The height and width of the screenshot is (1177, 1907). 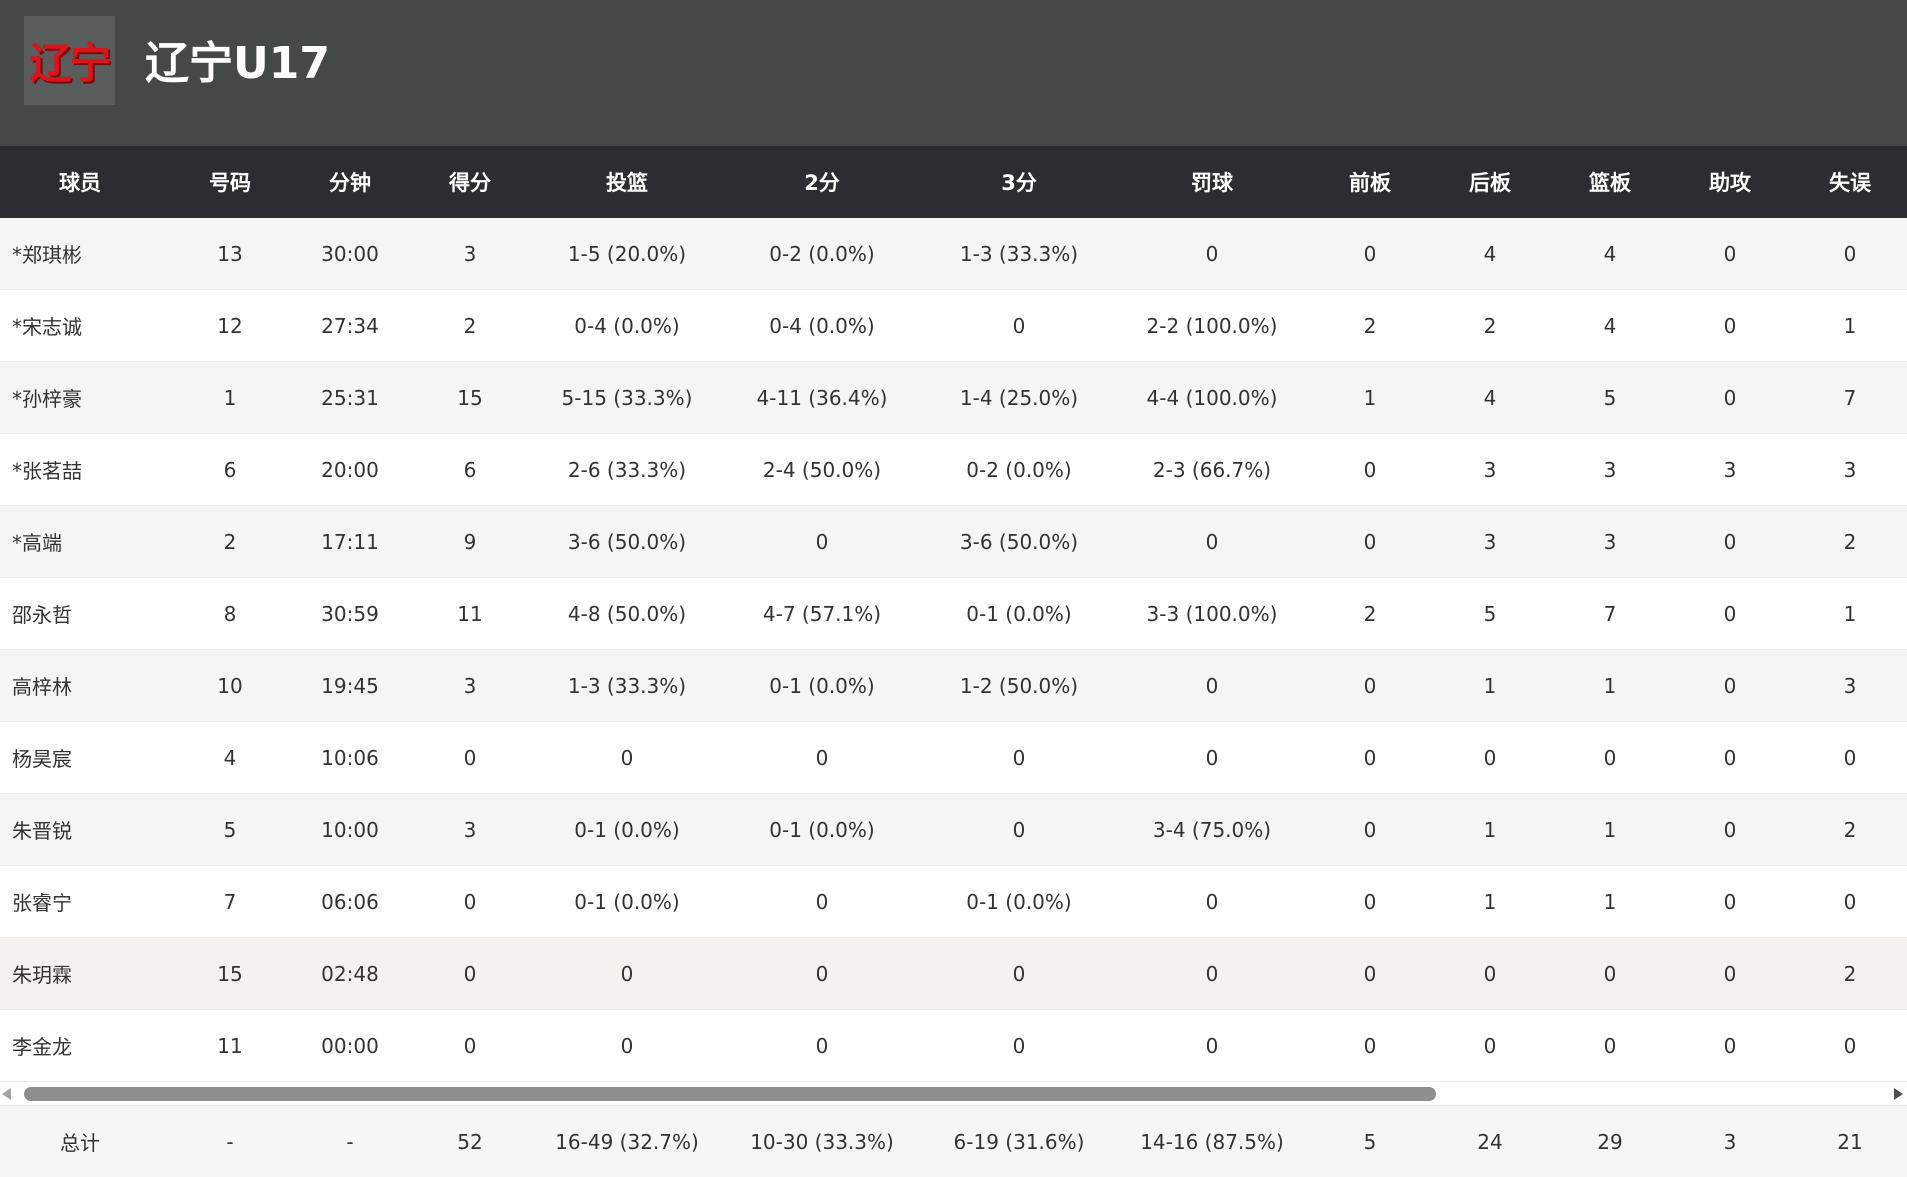 What do you see at coordinates (953, 73) in the screenshot?
I see `team-header: 辽宁 辽宁U17` at bounding box center [953, 73].